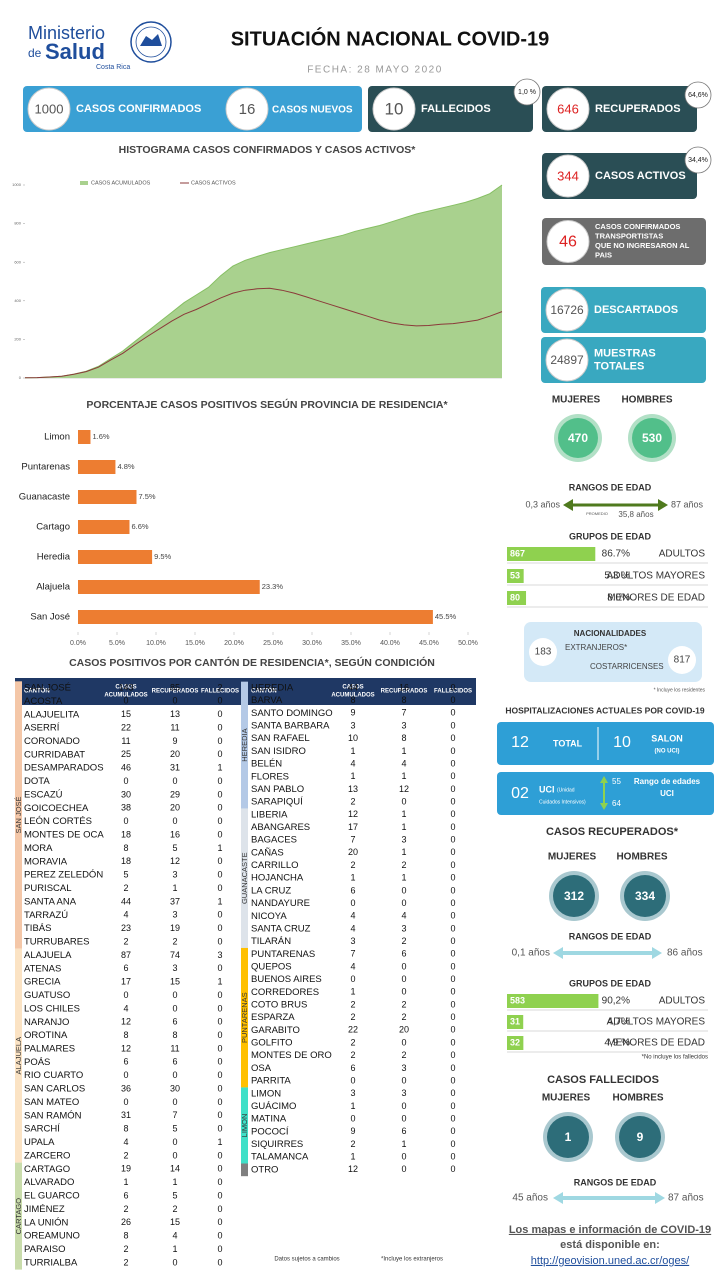  What do you see at coordinates (247, 109) in the screenshot?
I see `value-circle` at bounding box center [247, 109].